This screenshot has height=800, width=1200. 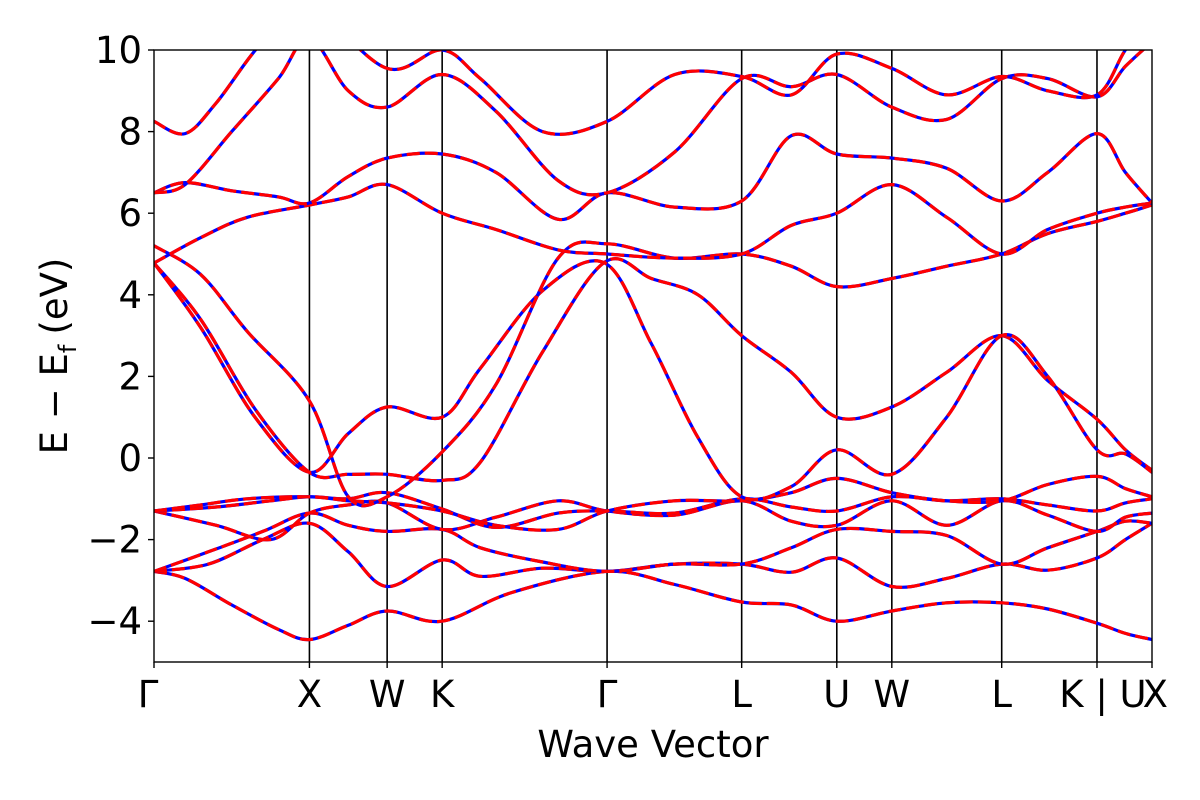 What do you see at coordinates (130, 132) in the screenshot?
I see `y-tick-label: 8` at bounding box center [130, 132].